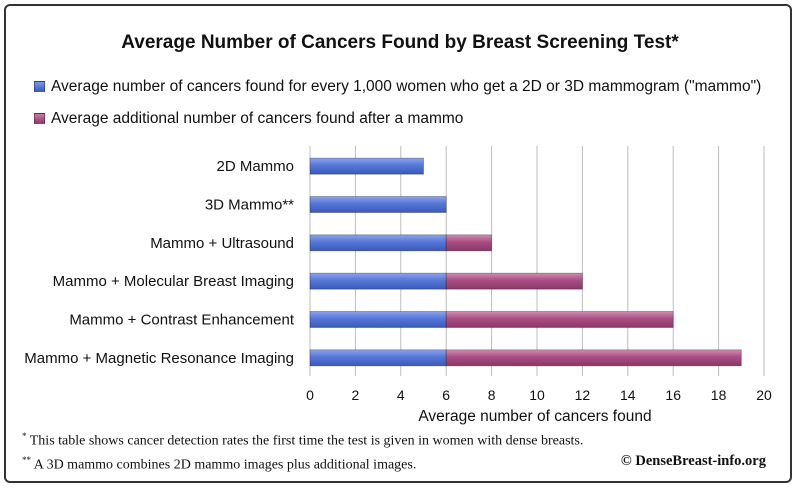  I want to click on x-tick-label: 2, so click(356, 395).